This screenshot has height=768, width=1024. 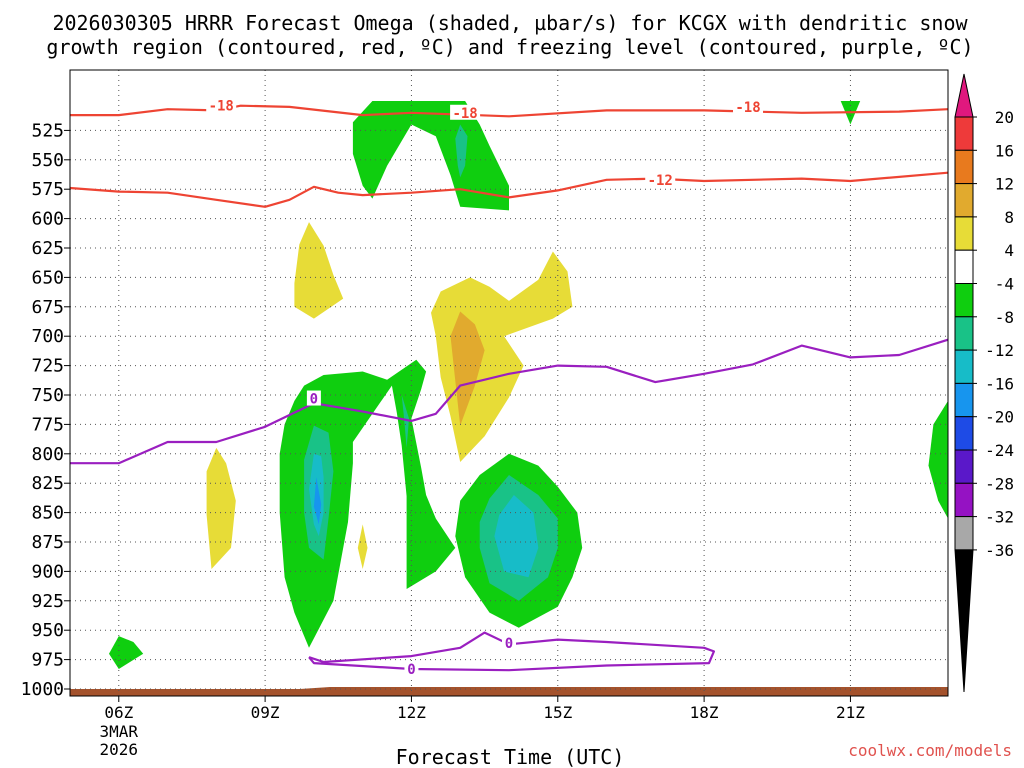 I want to click on colorbar-label-7: -12, so click(x=999, y=350).